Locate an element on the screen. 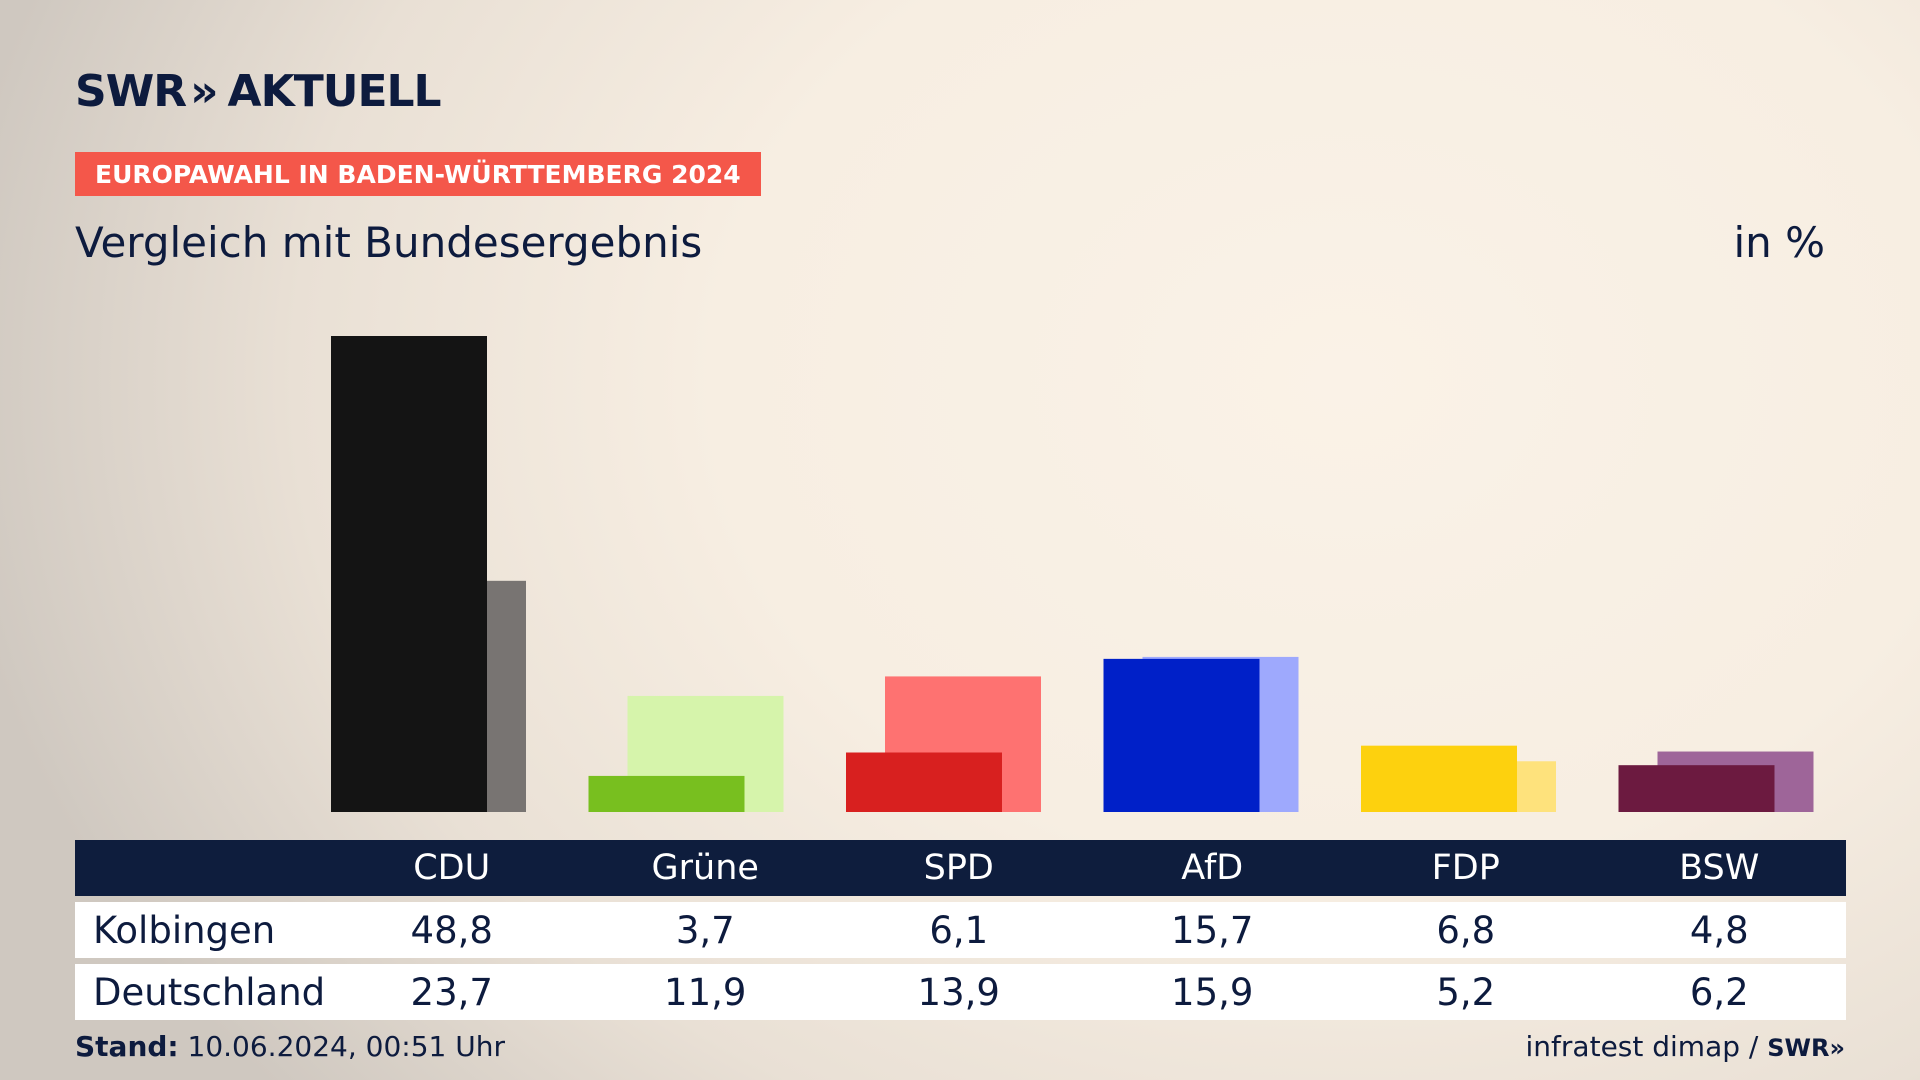 This screenshot has width=1920, height=1080. table-cell: 4,8 is located at coordinates (1719, 930).